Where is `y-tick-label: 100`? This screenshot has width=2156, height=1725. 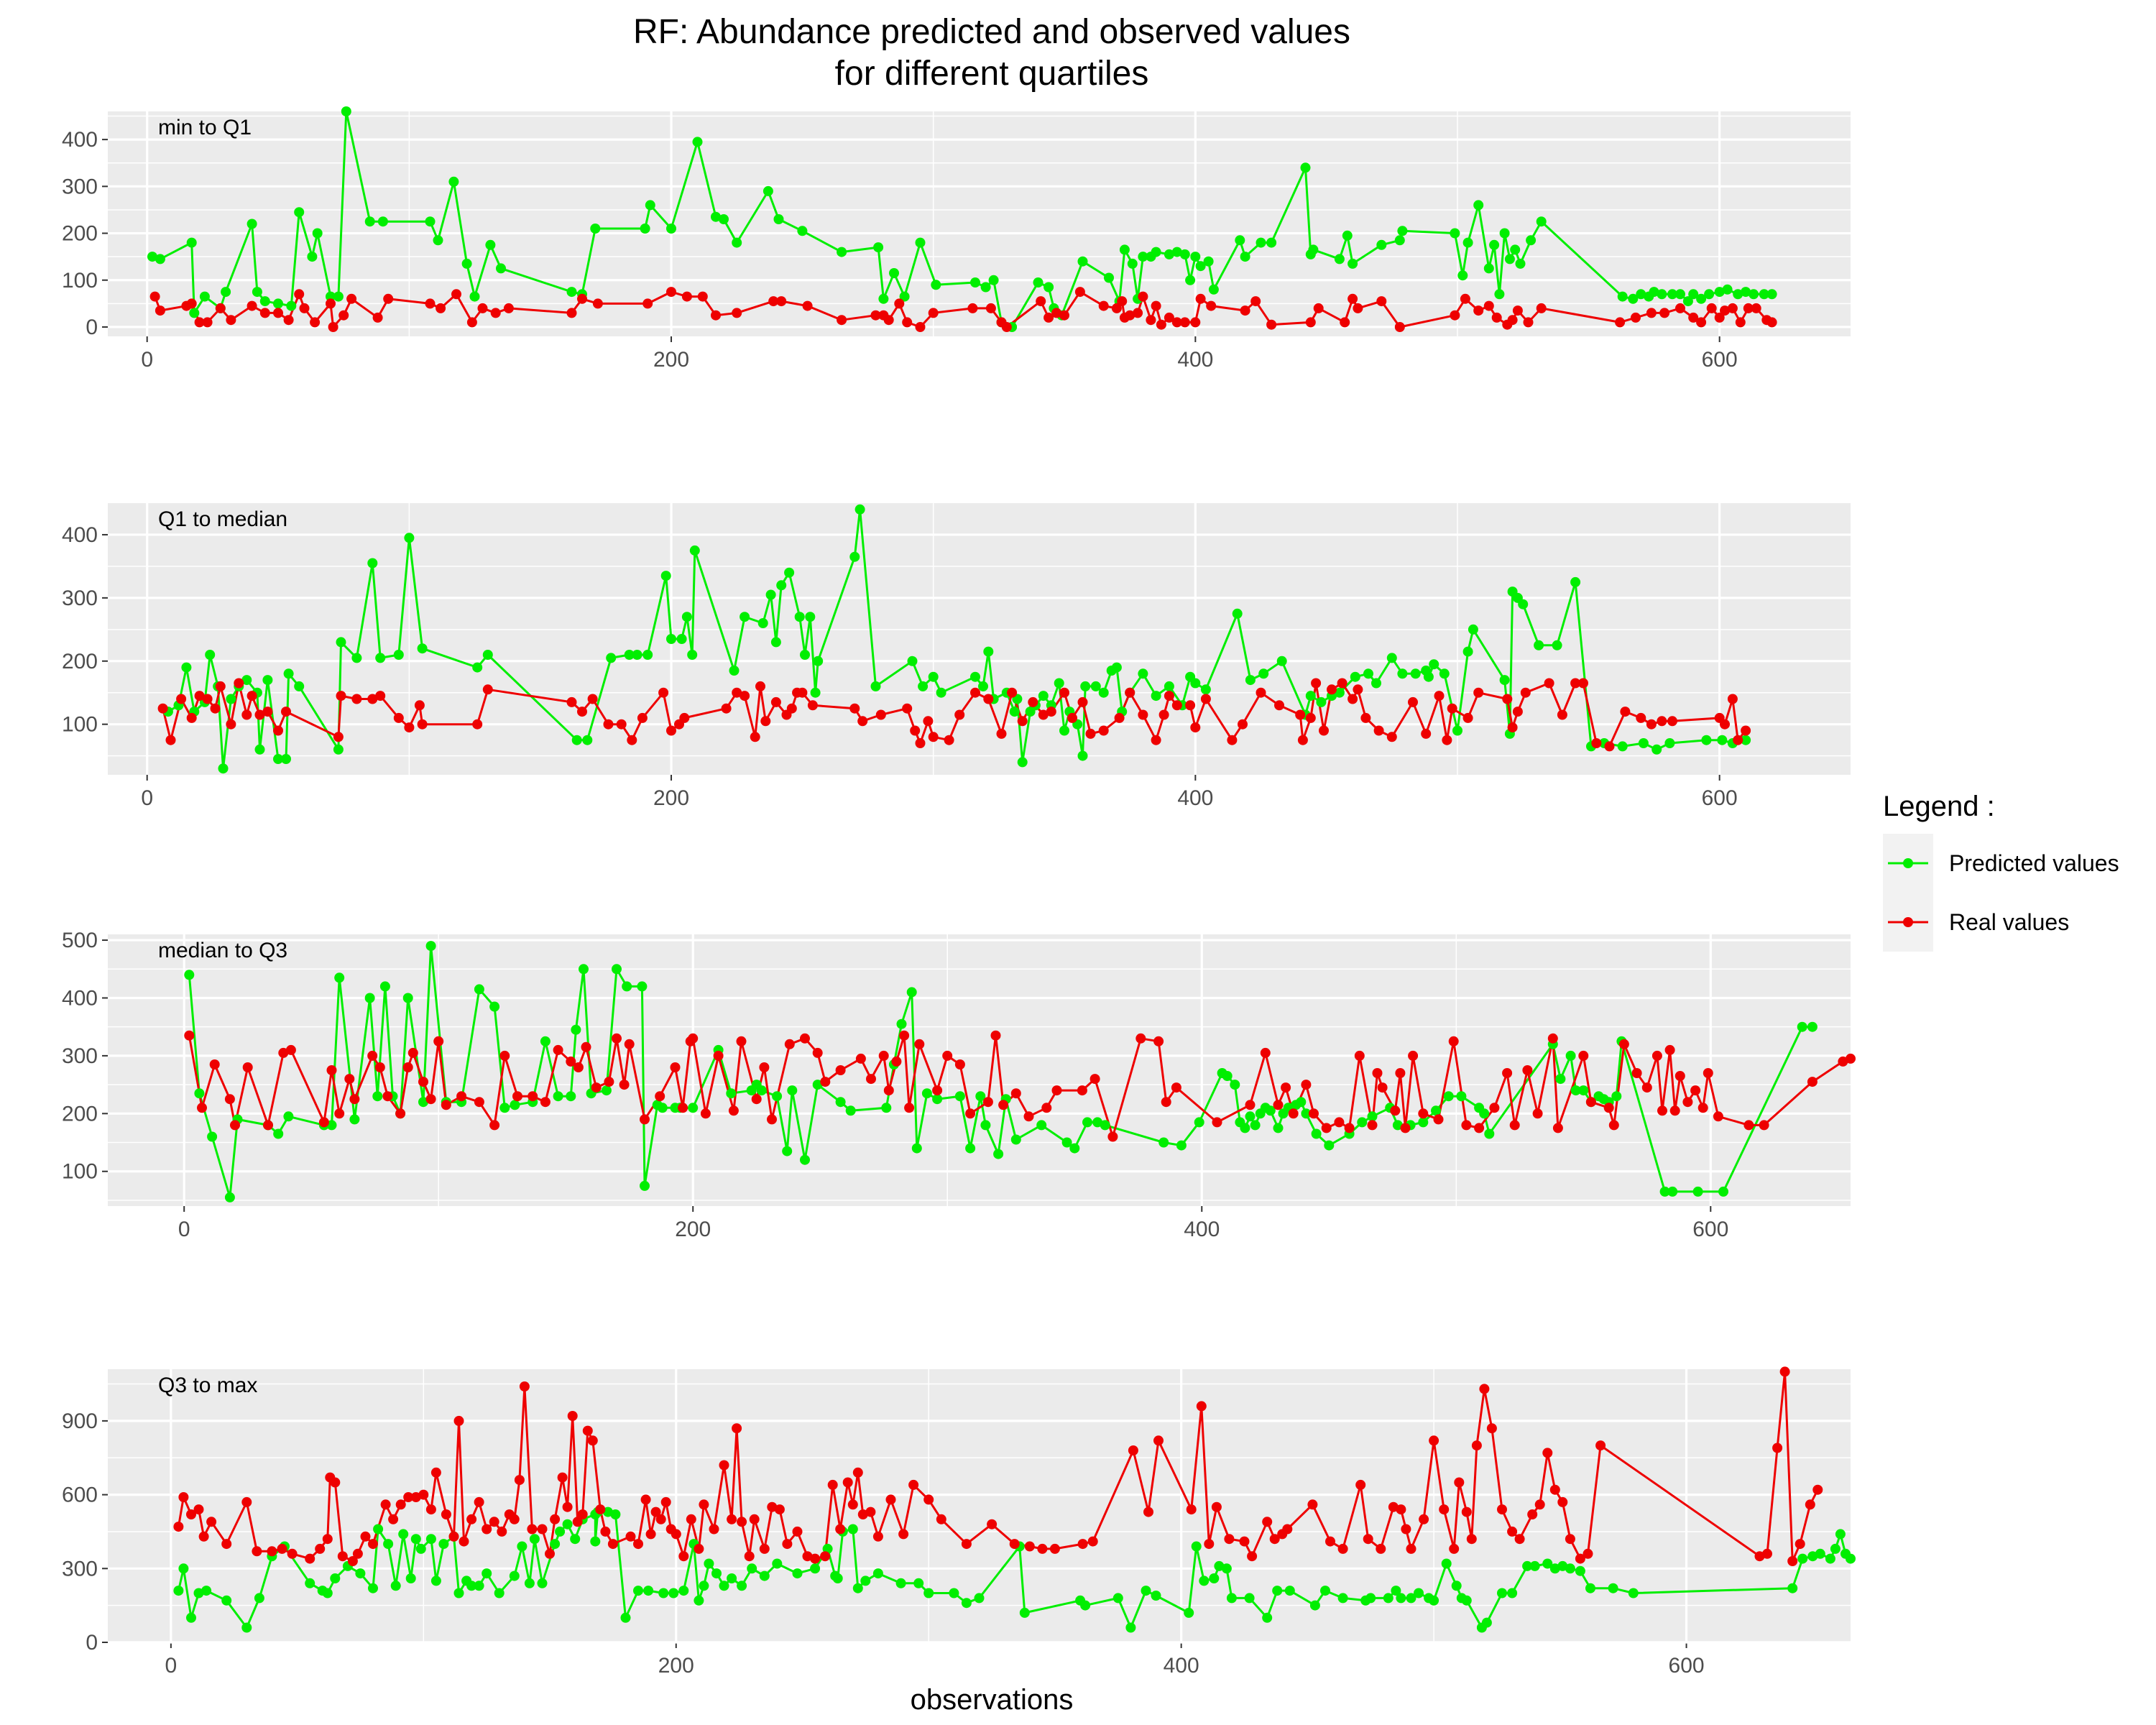 y-tick-label: 100 is located at coordinates (80, 725).